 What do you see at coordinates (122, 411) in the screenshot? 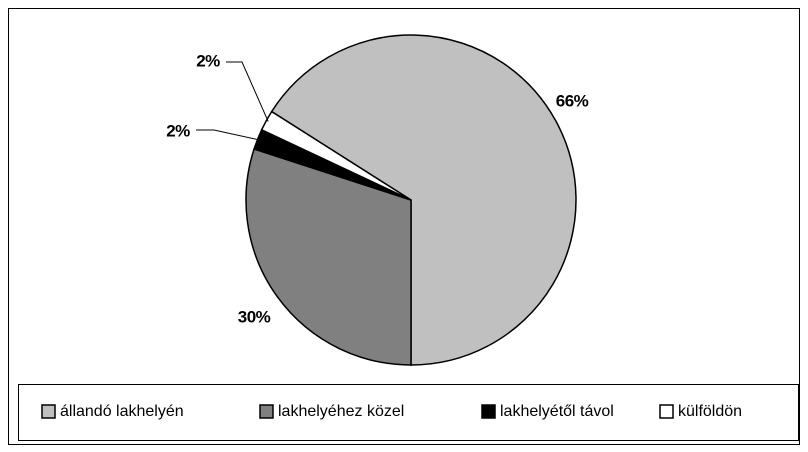
I see `legend-label: állandó lakhelyén` at bounding box center [122, 411].